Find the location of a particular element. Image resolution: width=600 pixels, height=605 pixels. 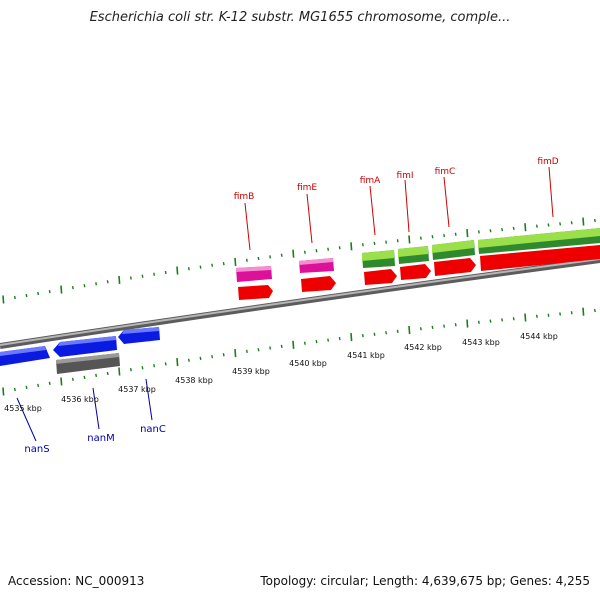

scale-label: 4541 kbp is located at coordinates (366, 355).